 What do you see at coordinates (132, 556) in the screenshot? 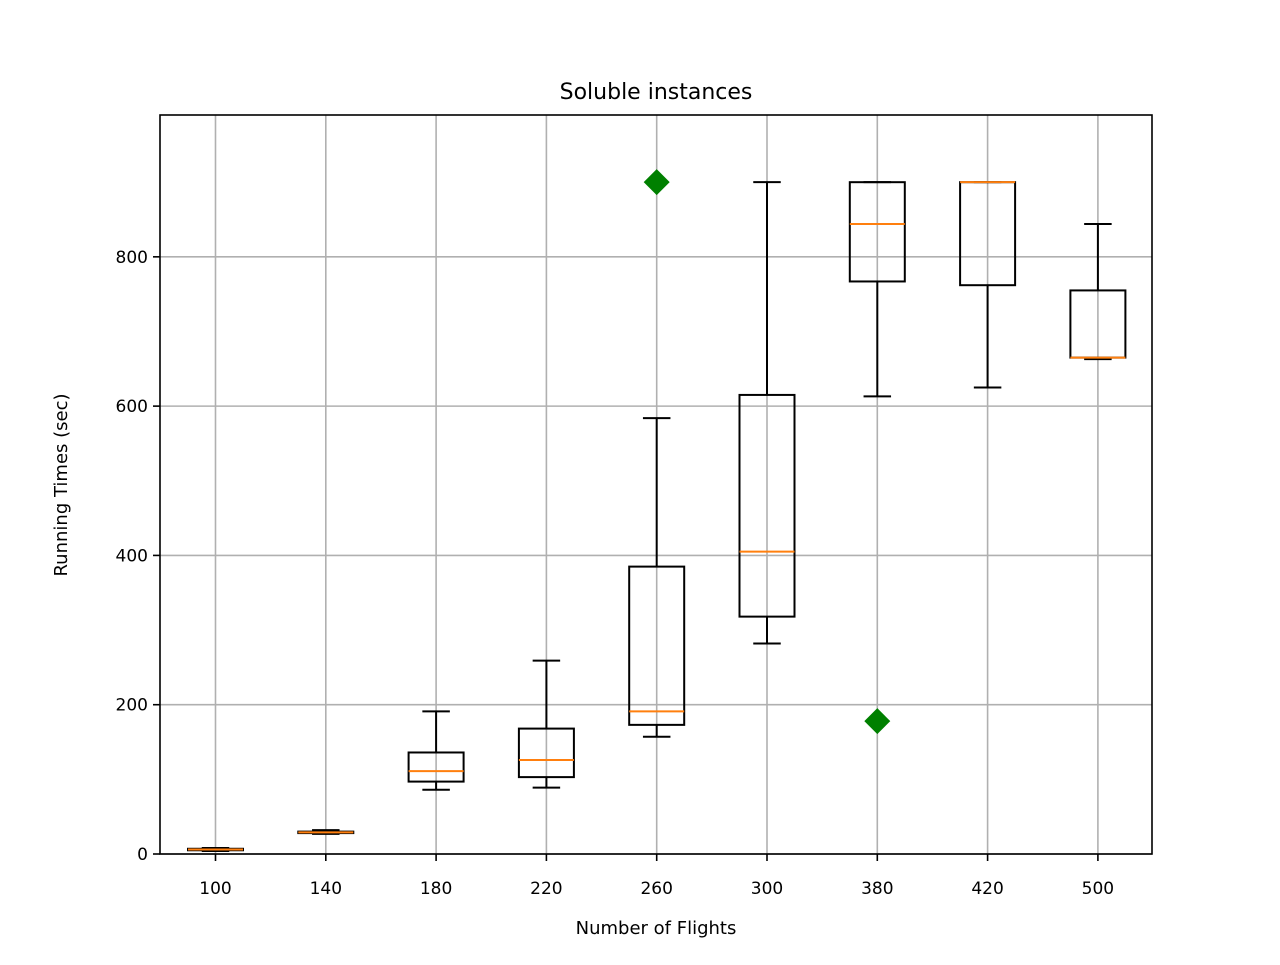
I see `y-tick-label: 400` at bounding box center [132, 556].